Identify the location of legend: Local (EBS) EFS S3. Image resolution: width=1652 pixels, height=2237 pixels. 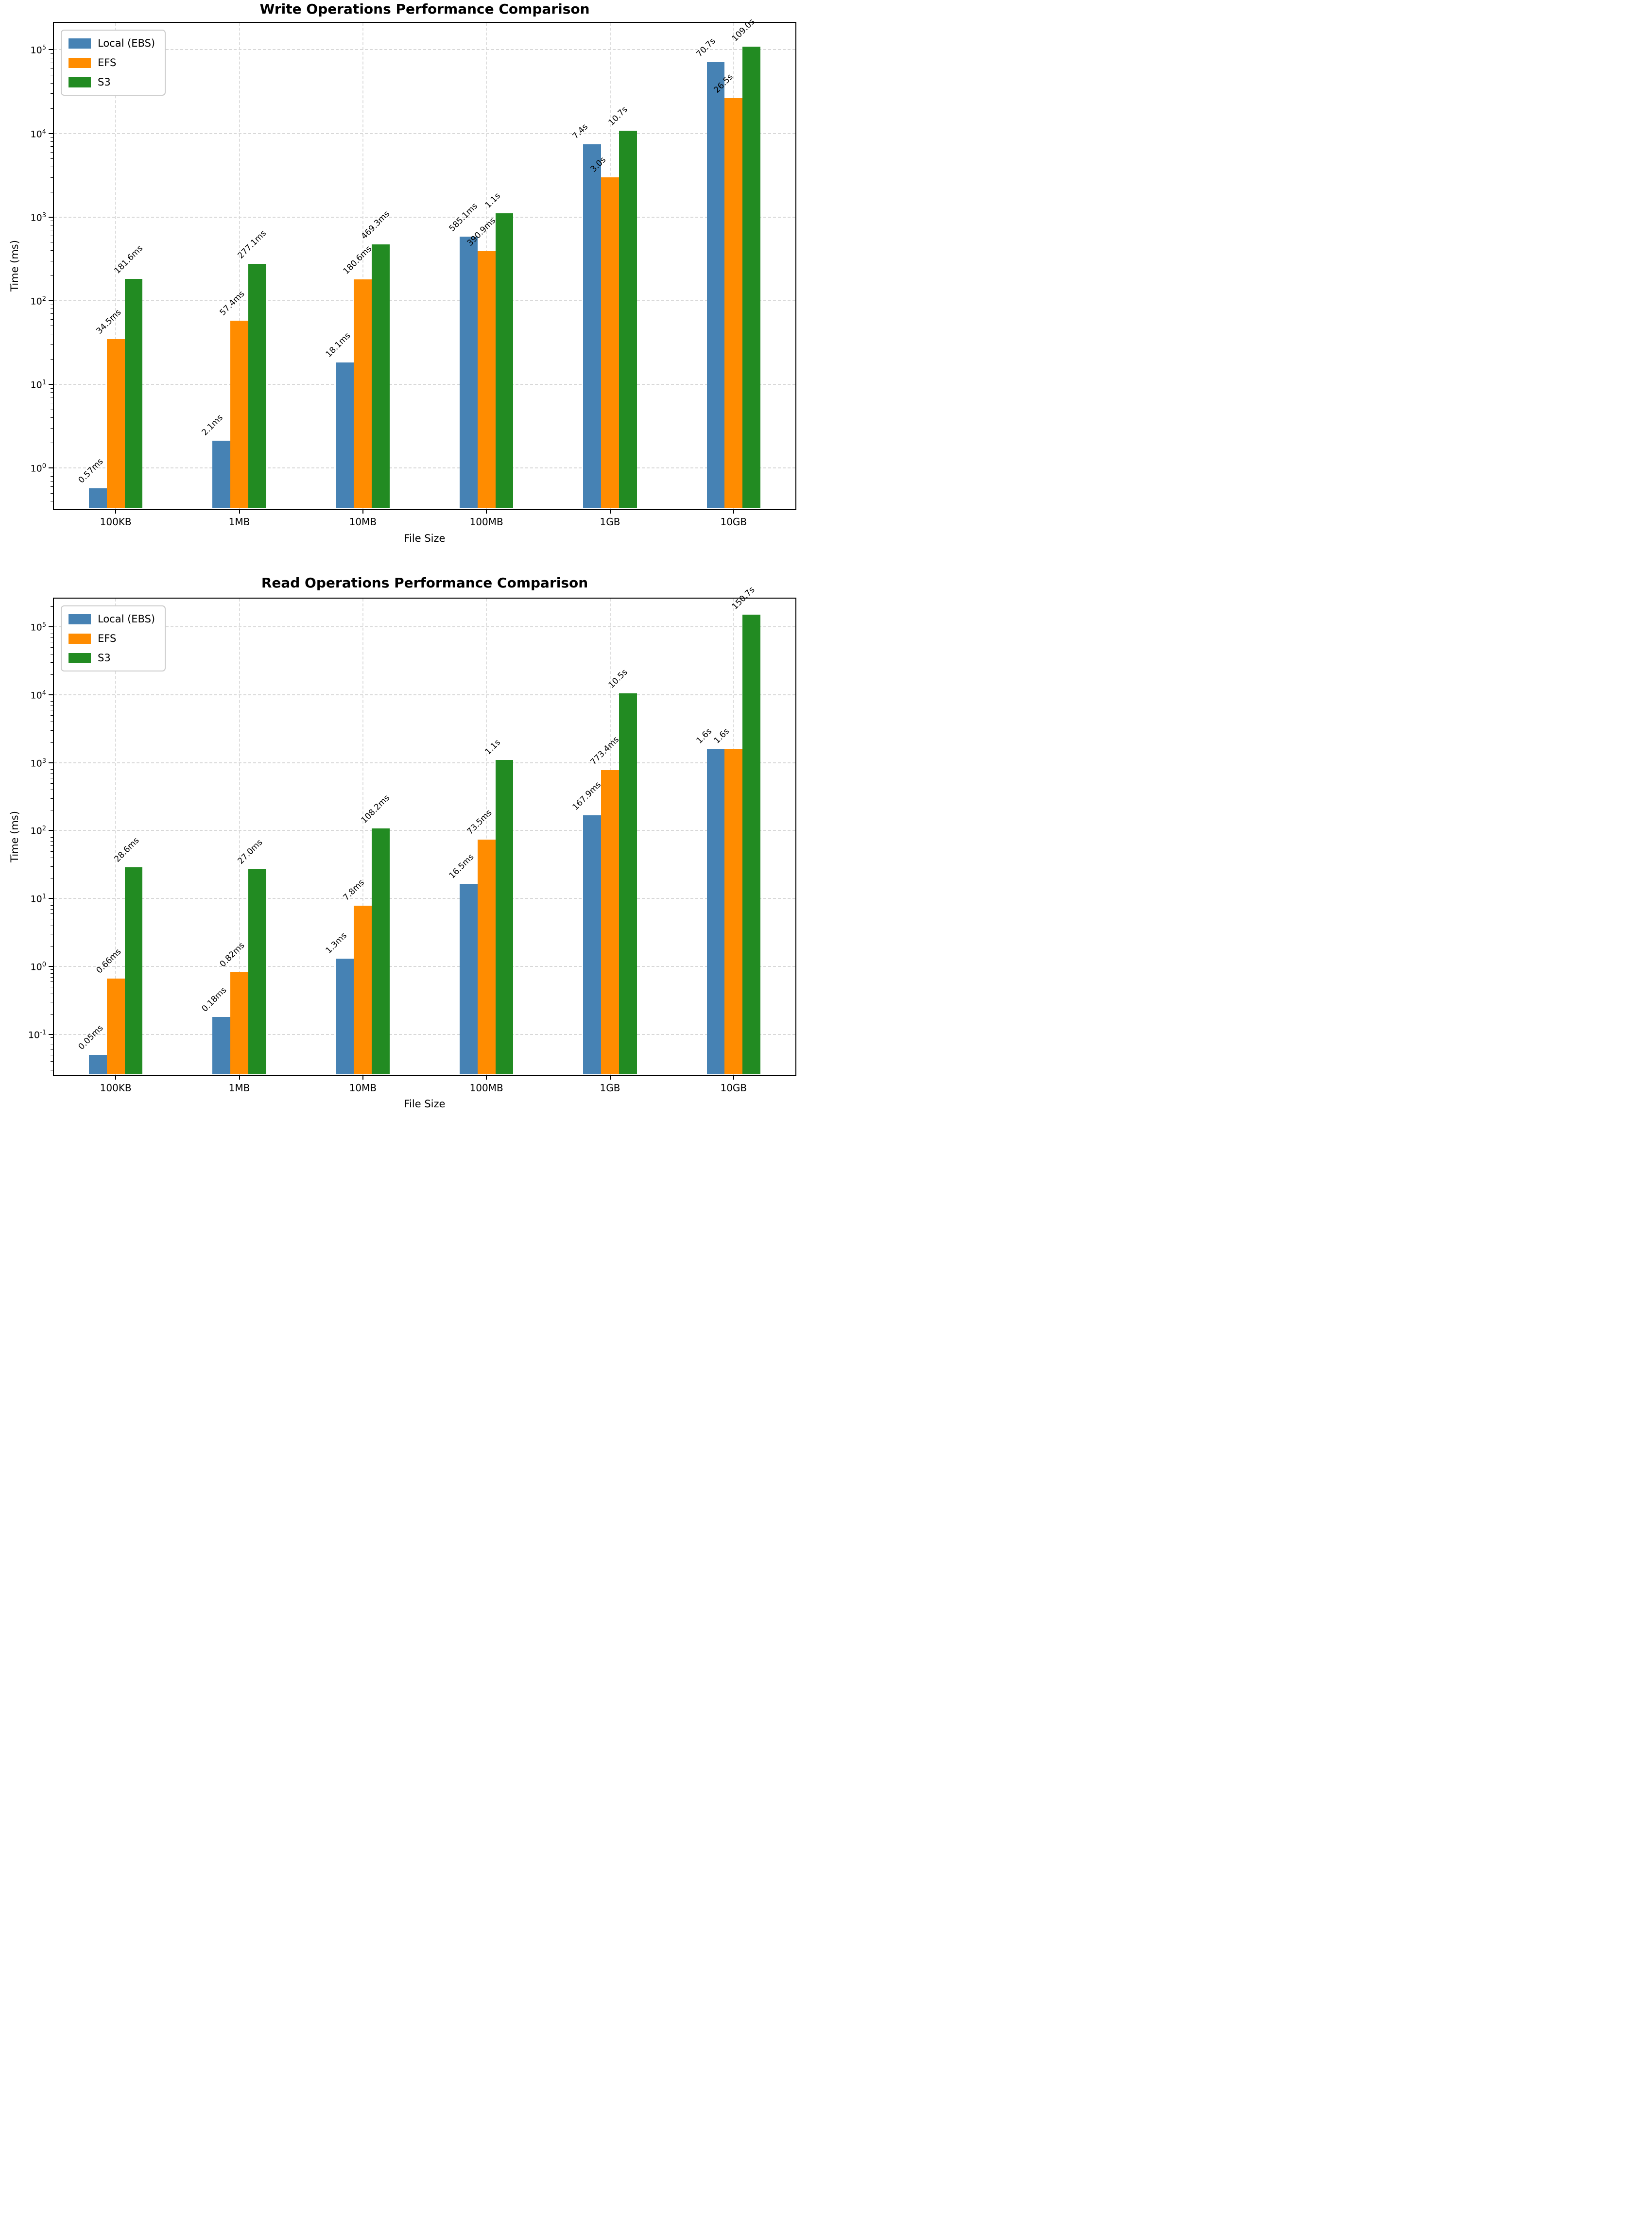
(114, 63).